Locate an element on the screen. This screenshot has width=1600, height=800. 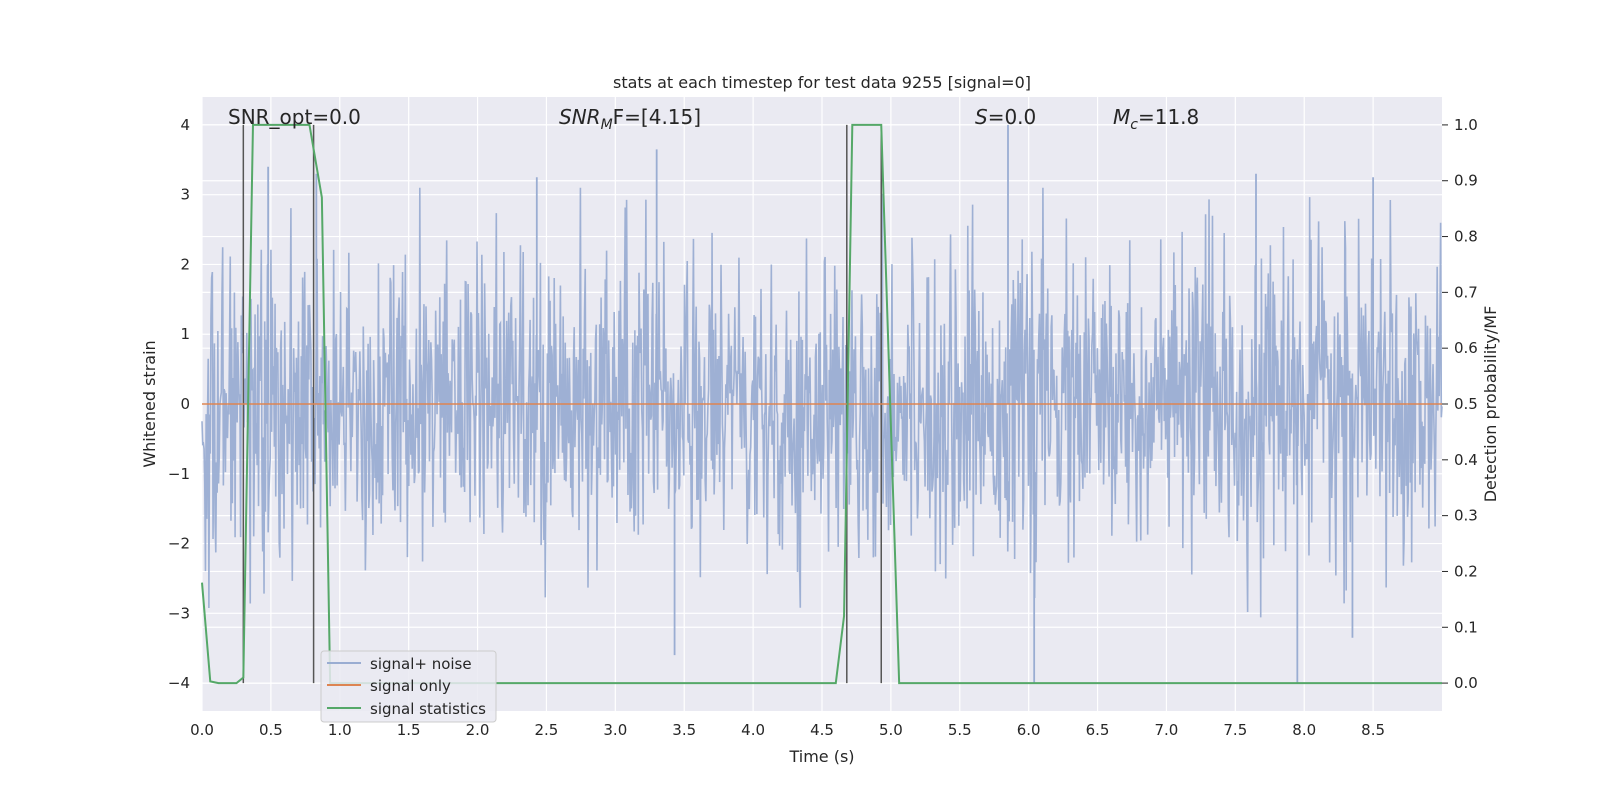
x-tick-label: 4.5 is located at coordinates (822, 730).